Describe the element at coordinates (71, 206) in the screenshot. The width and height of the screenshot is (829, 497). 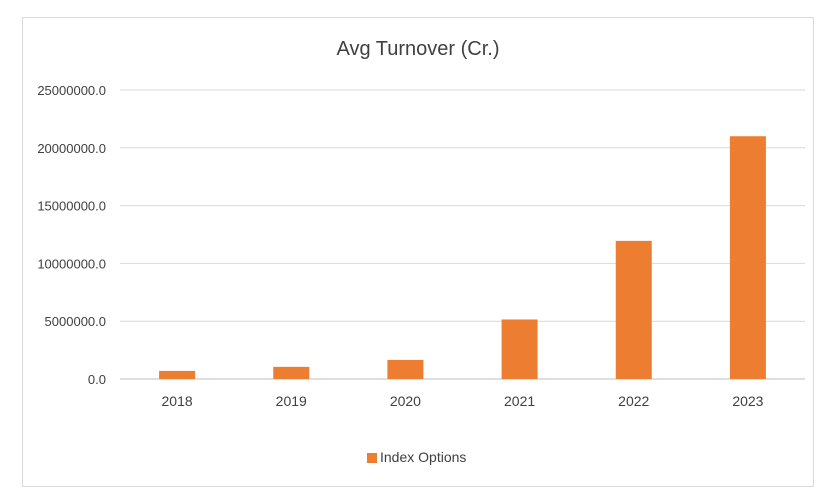
I see `y-tick-label: 15000000.0` at that location.